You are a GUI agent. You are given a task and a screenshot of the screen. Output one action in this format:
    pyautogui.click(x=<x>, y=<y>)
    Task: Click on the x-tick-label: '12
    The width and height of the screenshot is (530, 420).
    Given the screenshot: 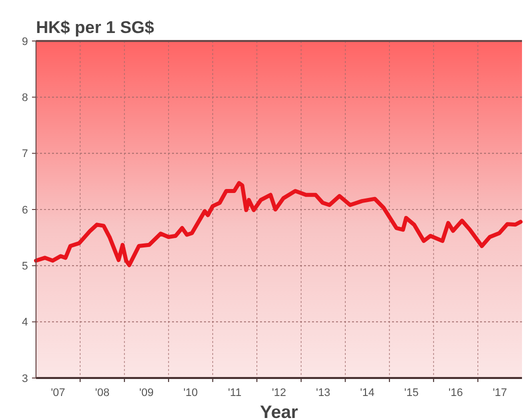 What is the action you would take?
    pyautogui.click(x=279, y=393)
    